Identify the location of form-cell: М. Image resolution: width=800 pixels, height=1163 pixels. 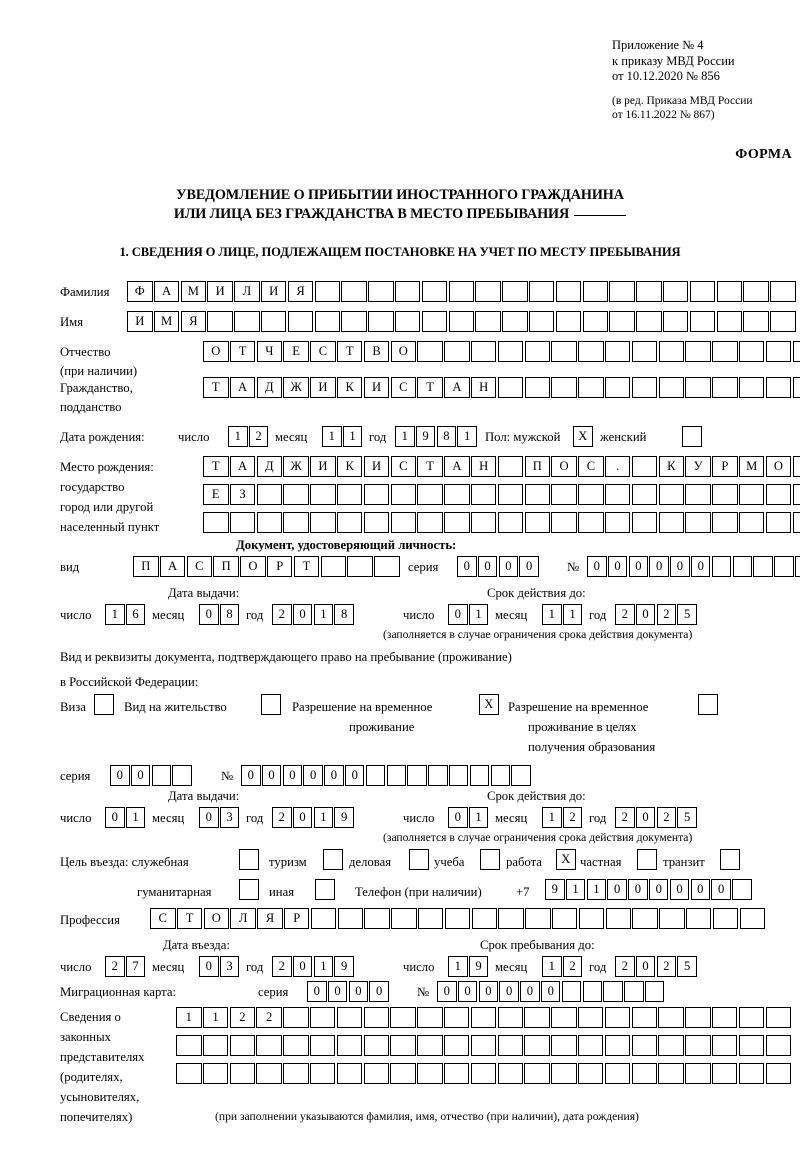
(751, 466).